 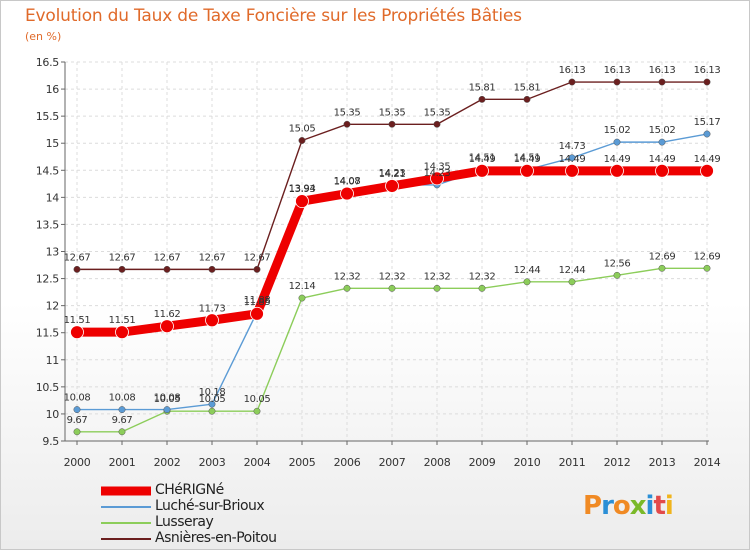 I want to click on legend-label: Asnières-en-Poitou, so click(x=216, y=538).